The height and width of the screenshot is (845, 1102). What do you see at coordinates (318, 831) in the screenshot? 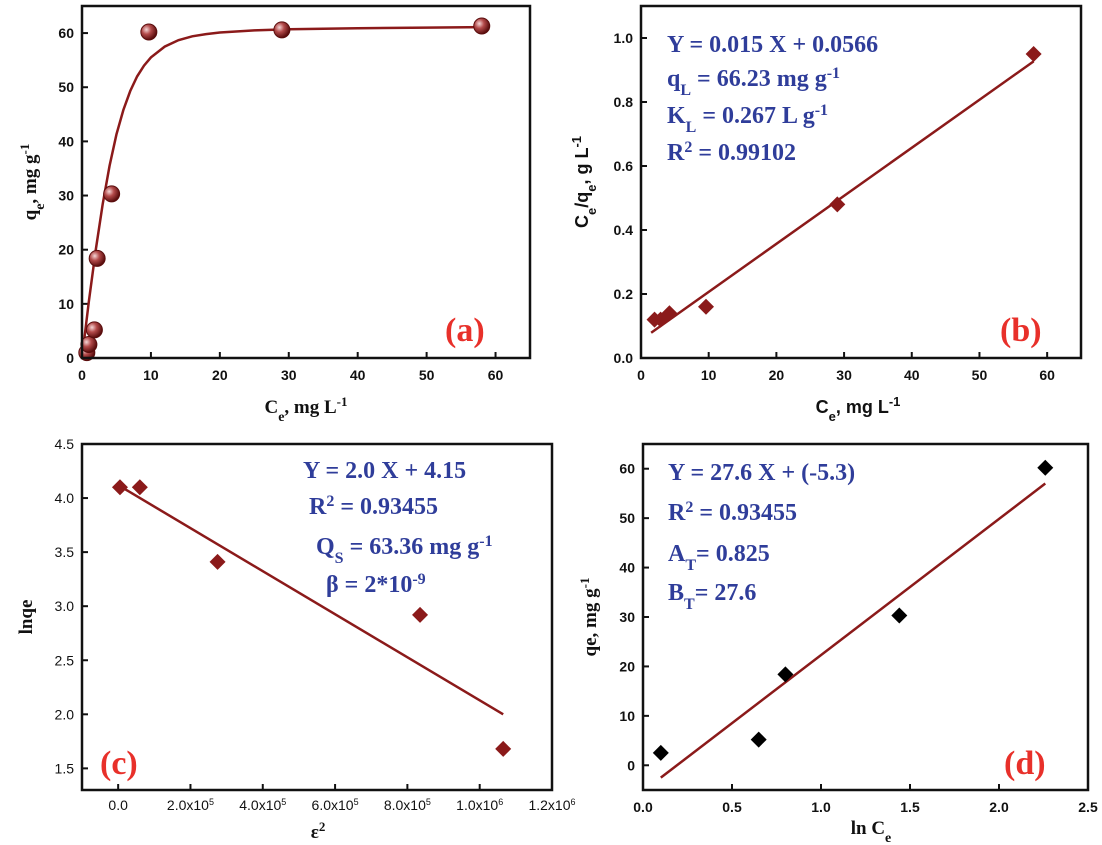
I see `panel-c-xlabel: ε2` at bounding box center [318, 831].